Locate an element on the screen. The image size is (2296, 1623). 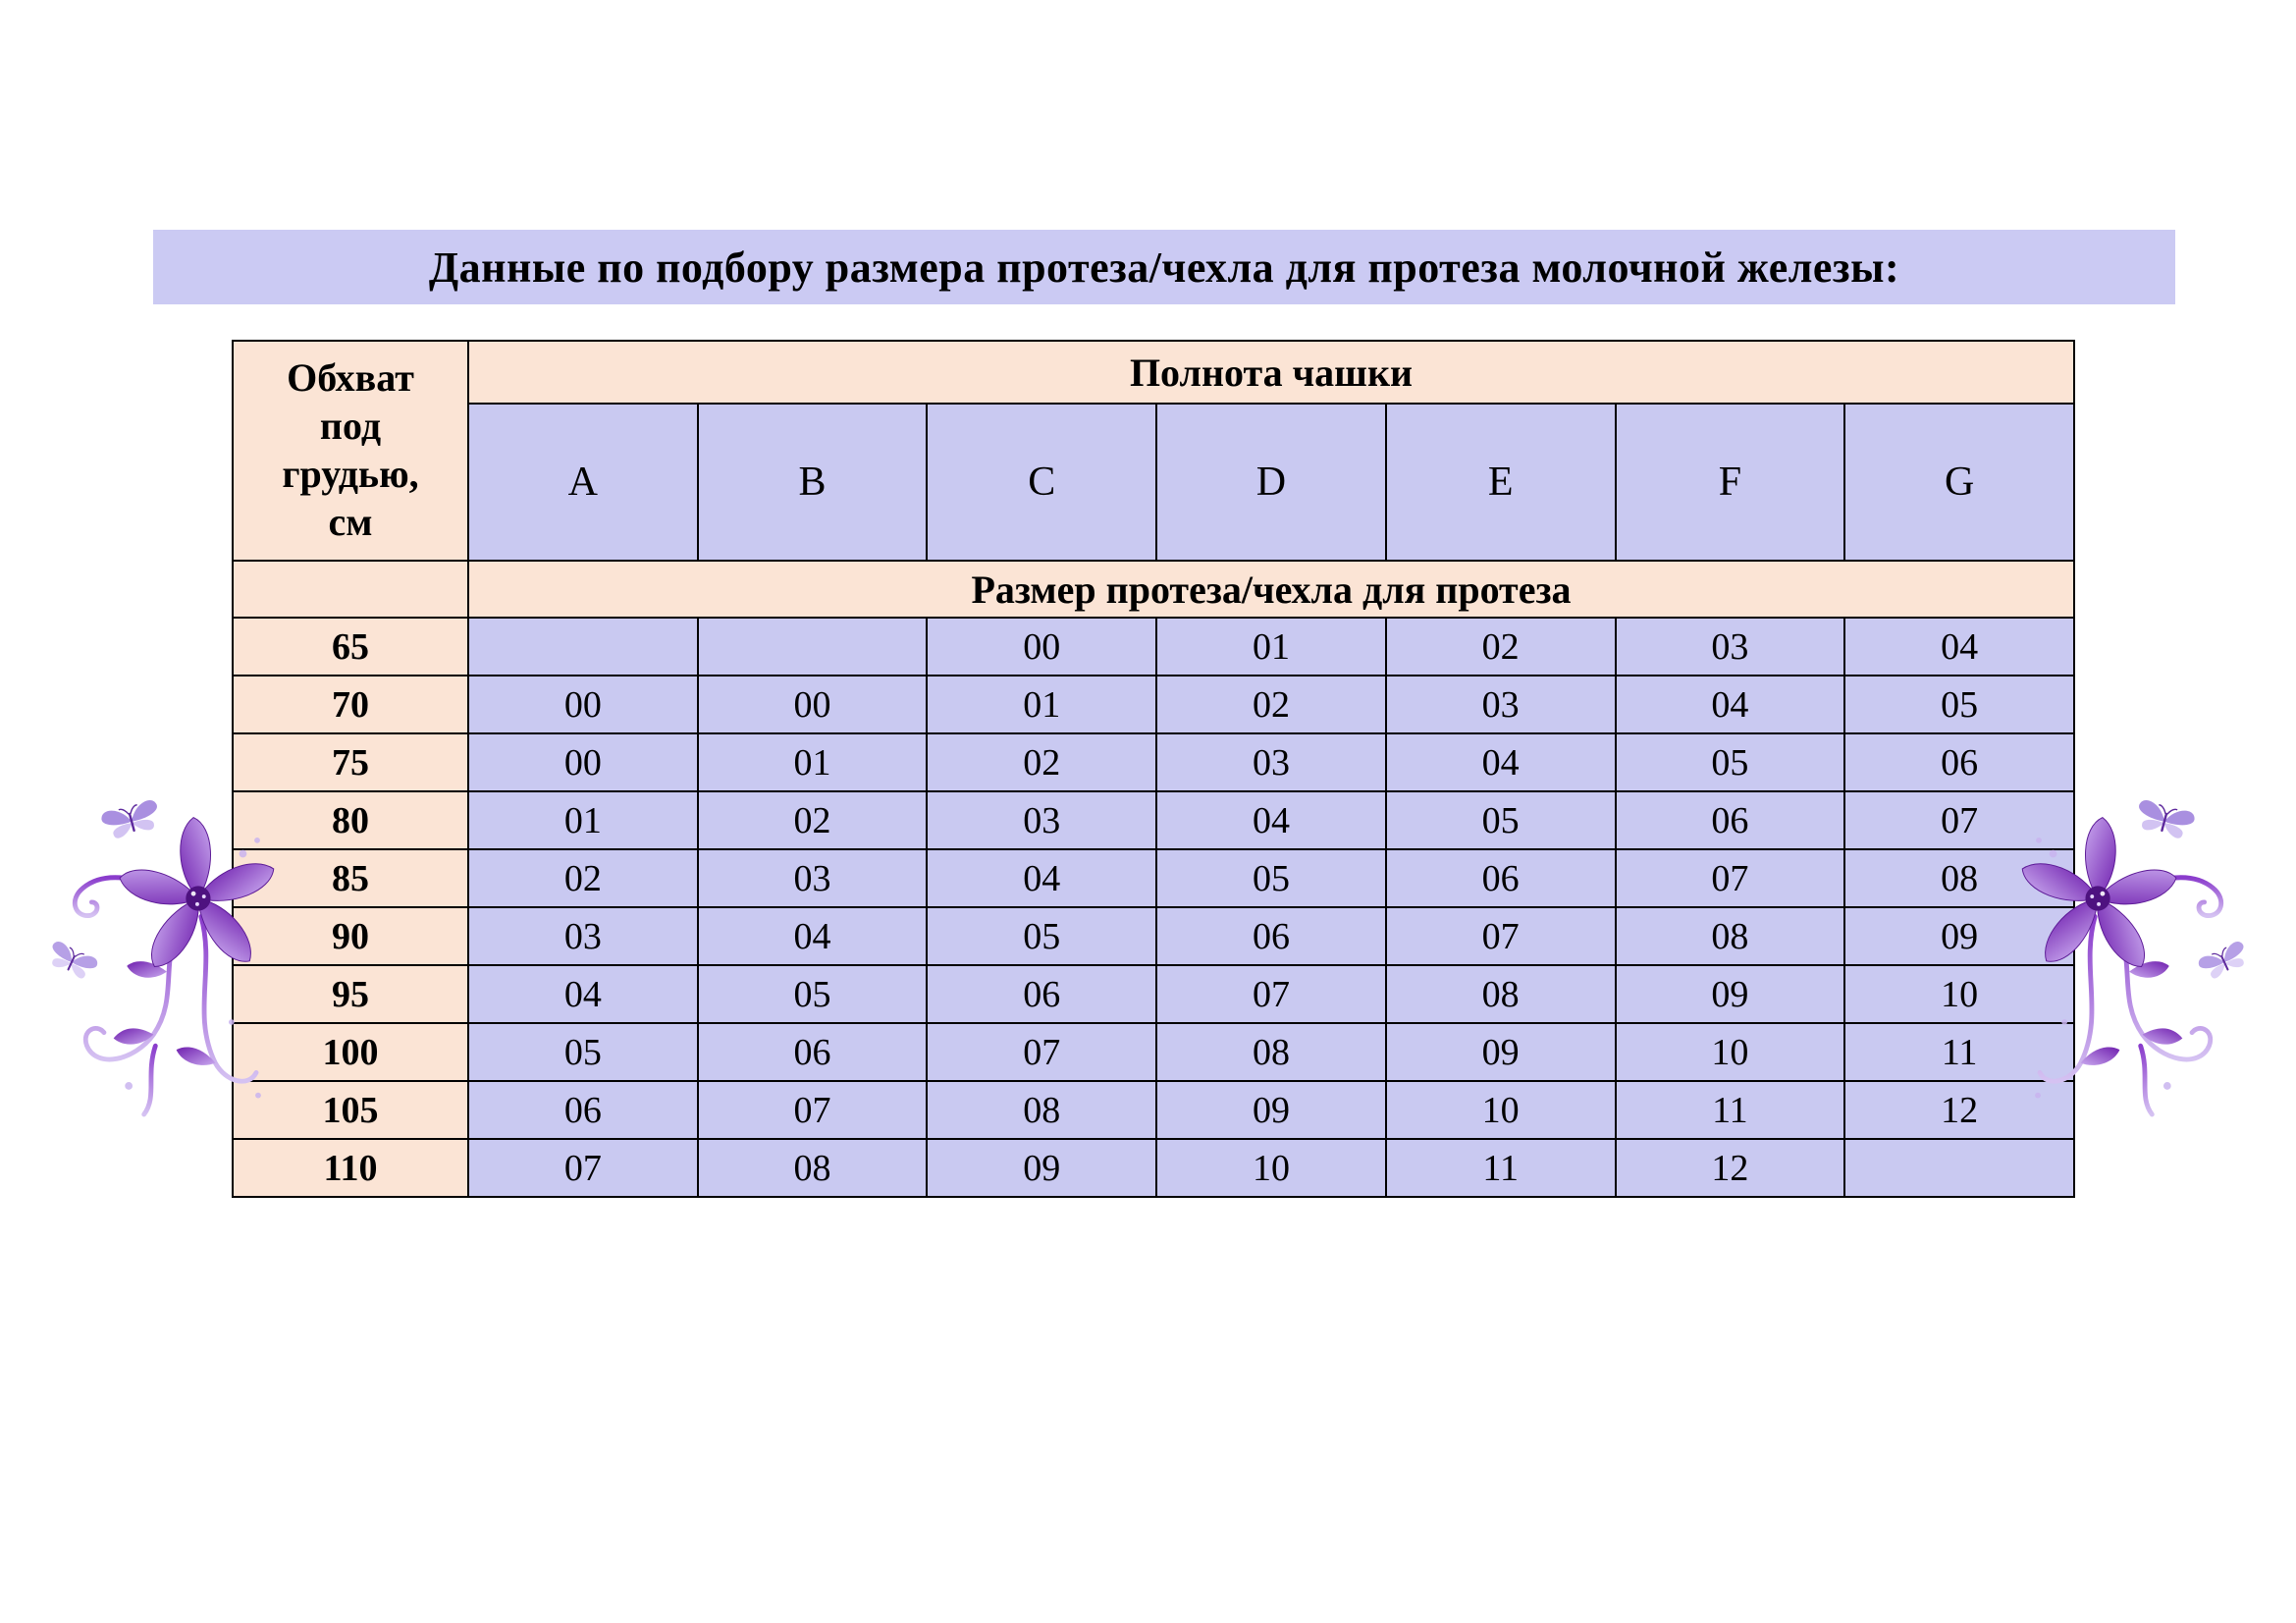
table-row: 110 07 08 09 10 11 12 is located at coordinates (1153, 1168).